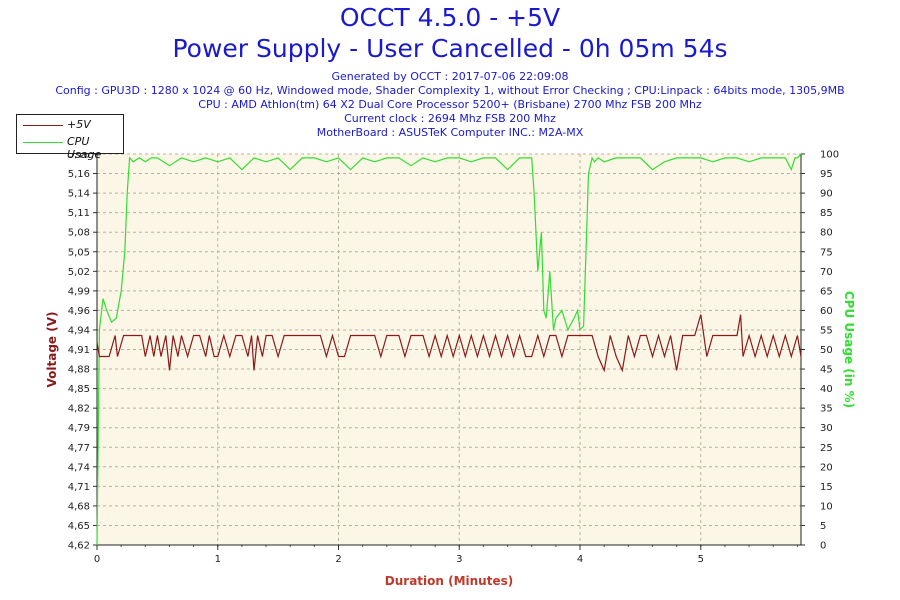  Describe the element at coordinates (450, 17) in the screenshot. I see `chart-title: OCCT 4.5.0 - +5V` at that location.